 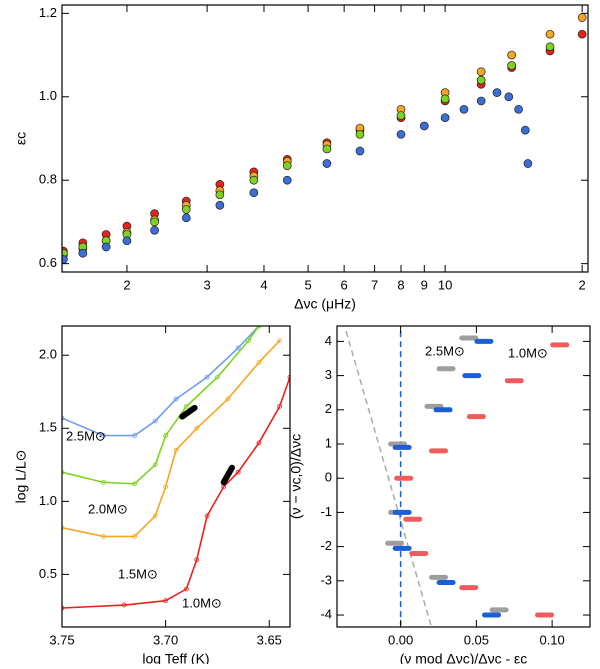 What do you see at coordinates (48, 12) in the screenshot?
I see `y-tick-label: 1.2` at bounding box center [48, 12].